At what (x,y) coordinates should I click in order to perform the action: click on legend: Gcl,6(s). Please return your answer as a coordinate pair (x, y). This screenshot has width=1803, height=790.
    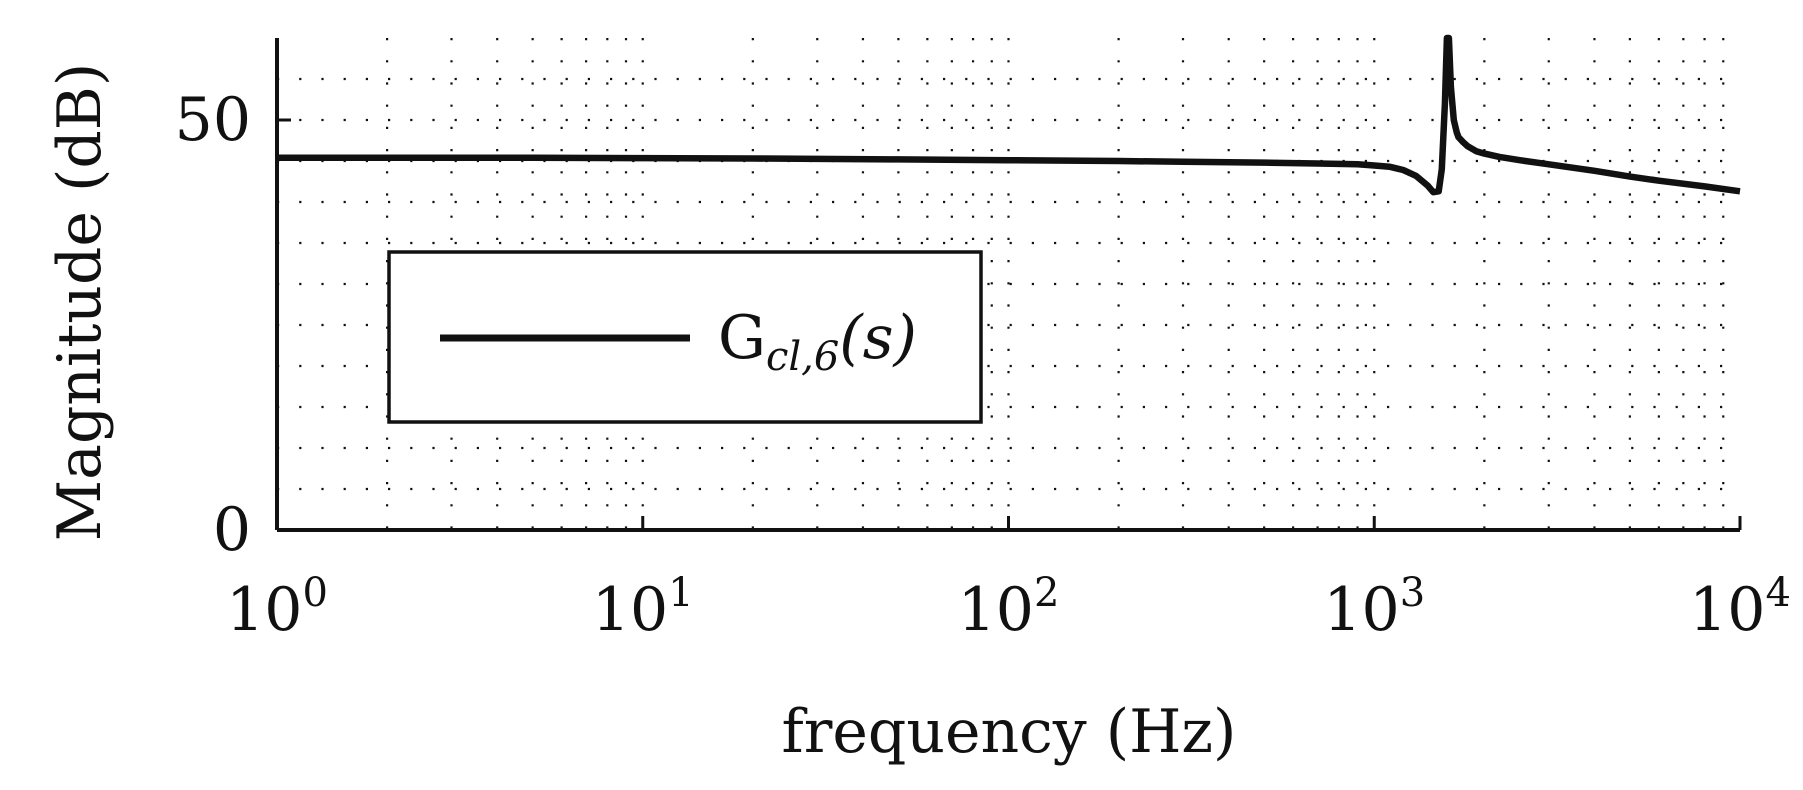
    Looking at the image, I should click on (685, 337).